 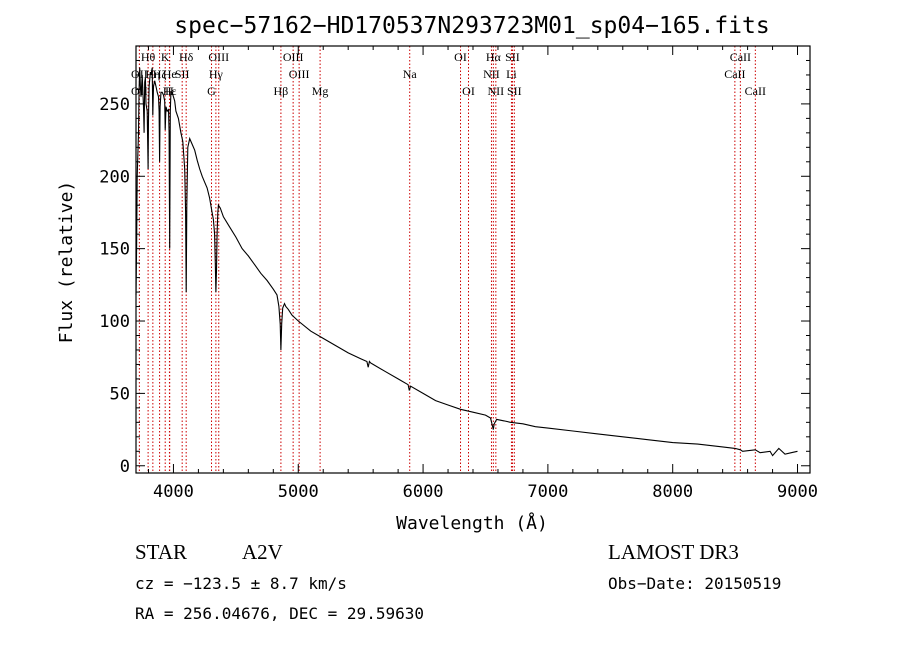 What do you see at coordinates (125, 467) in the screenshot?
I see `y-tick-label: 0` at bounding box center [125, 467].